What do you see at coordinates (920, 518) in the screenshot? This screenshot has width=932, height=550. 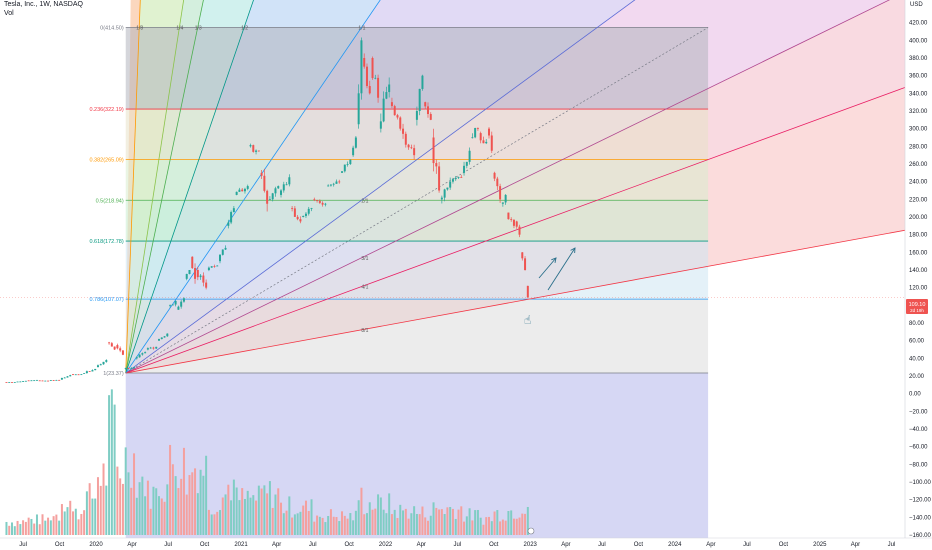 I see `price-tick-label: −140.00` at bounding box center [920, 518].